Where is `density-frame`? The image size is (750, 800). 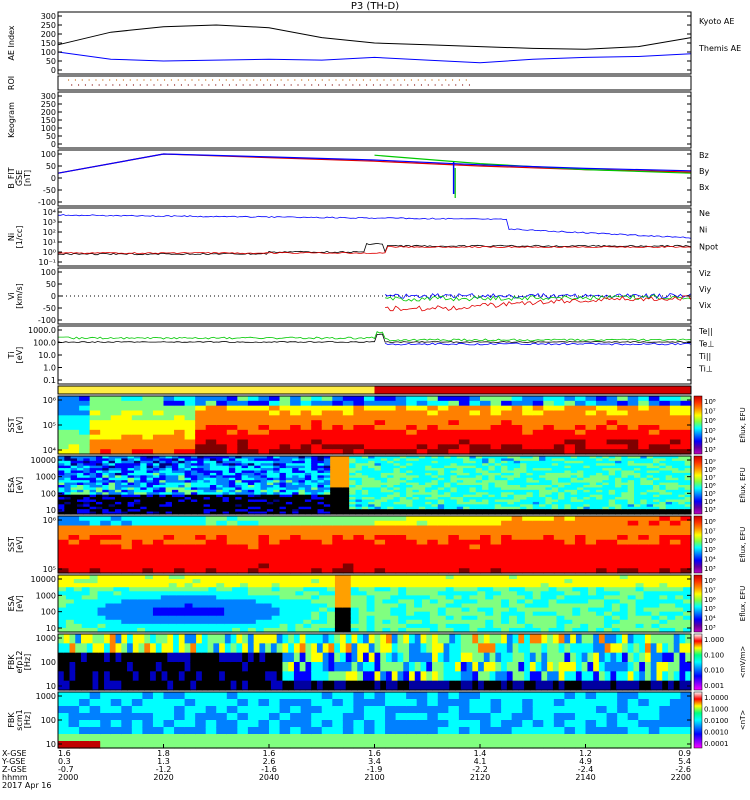 density-frame is located at coordinates (374, 237).